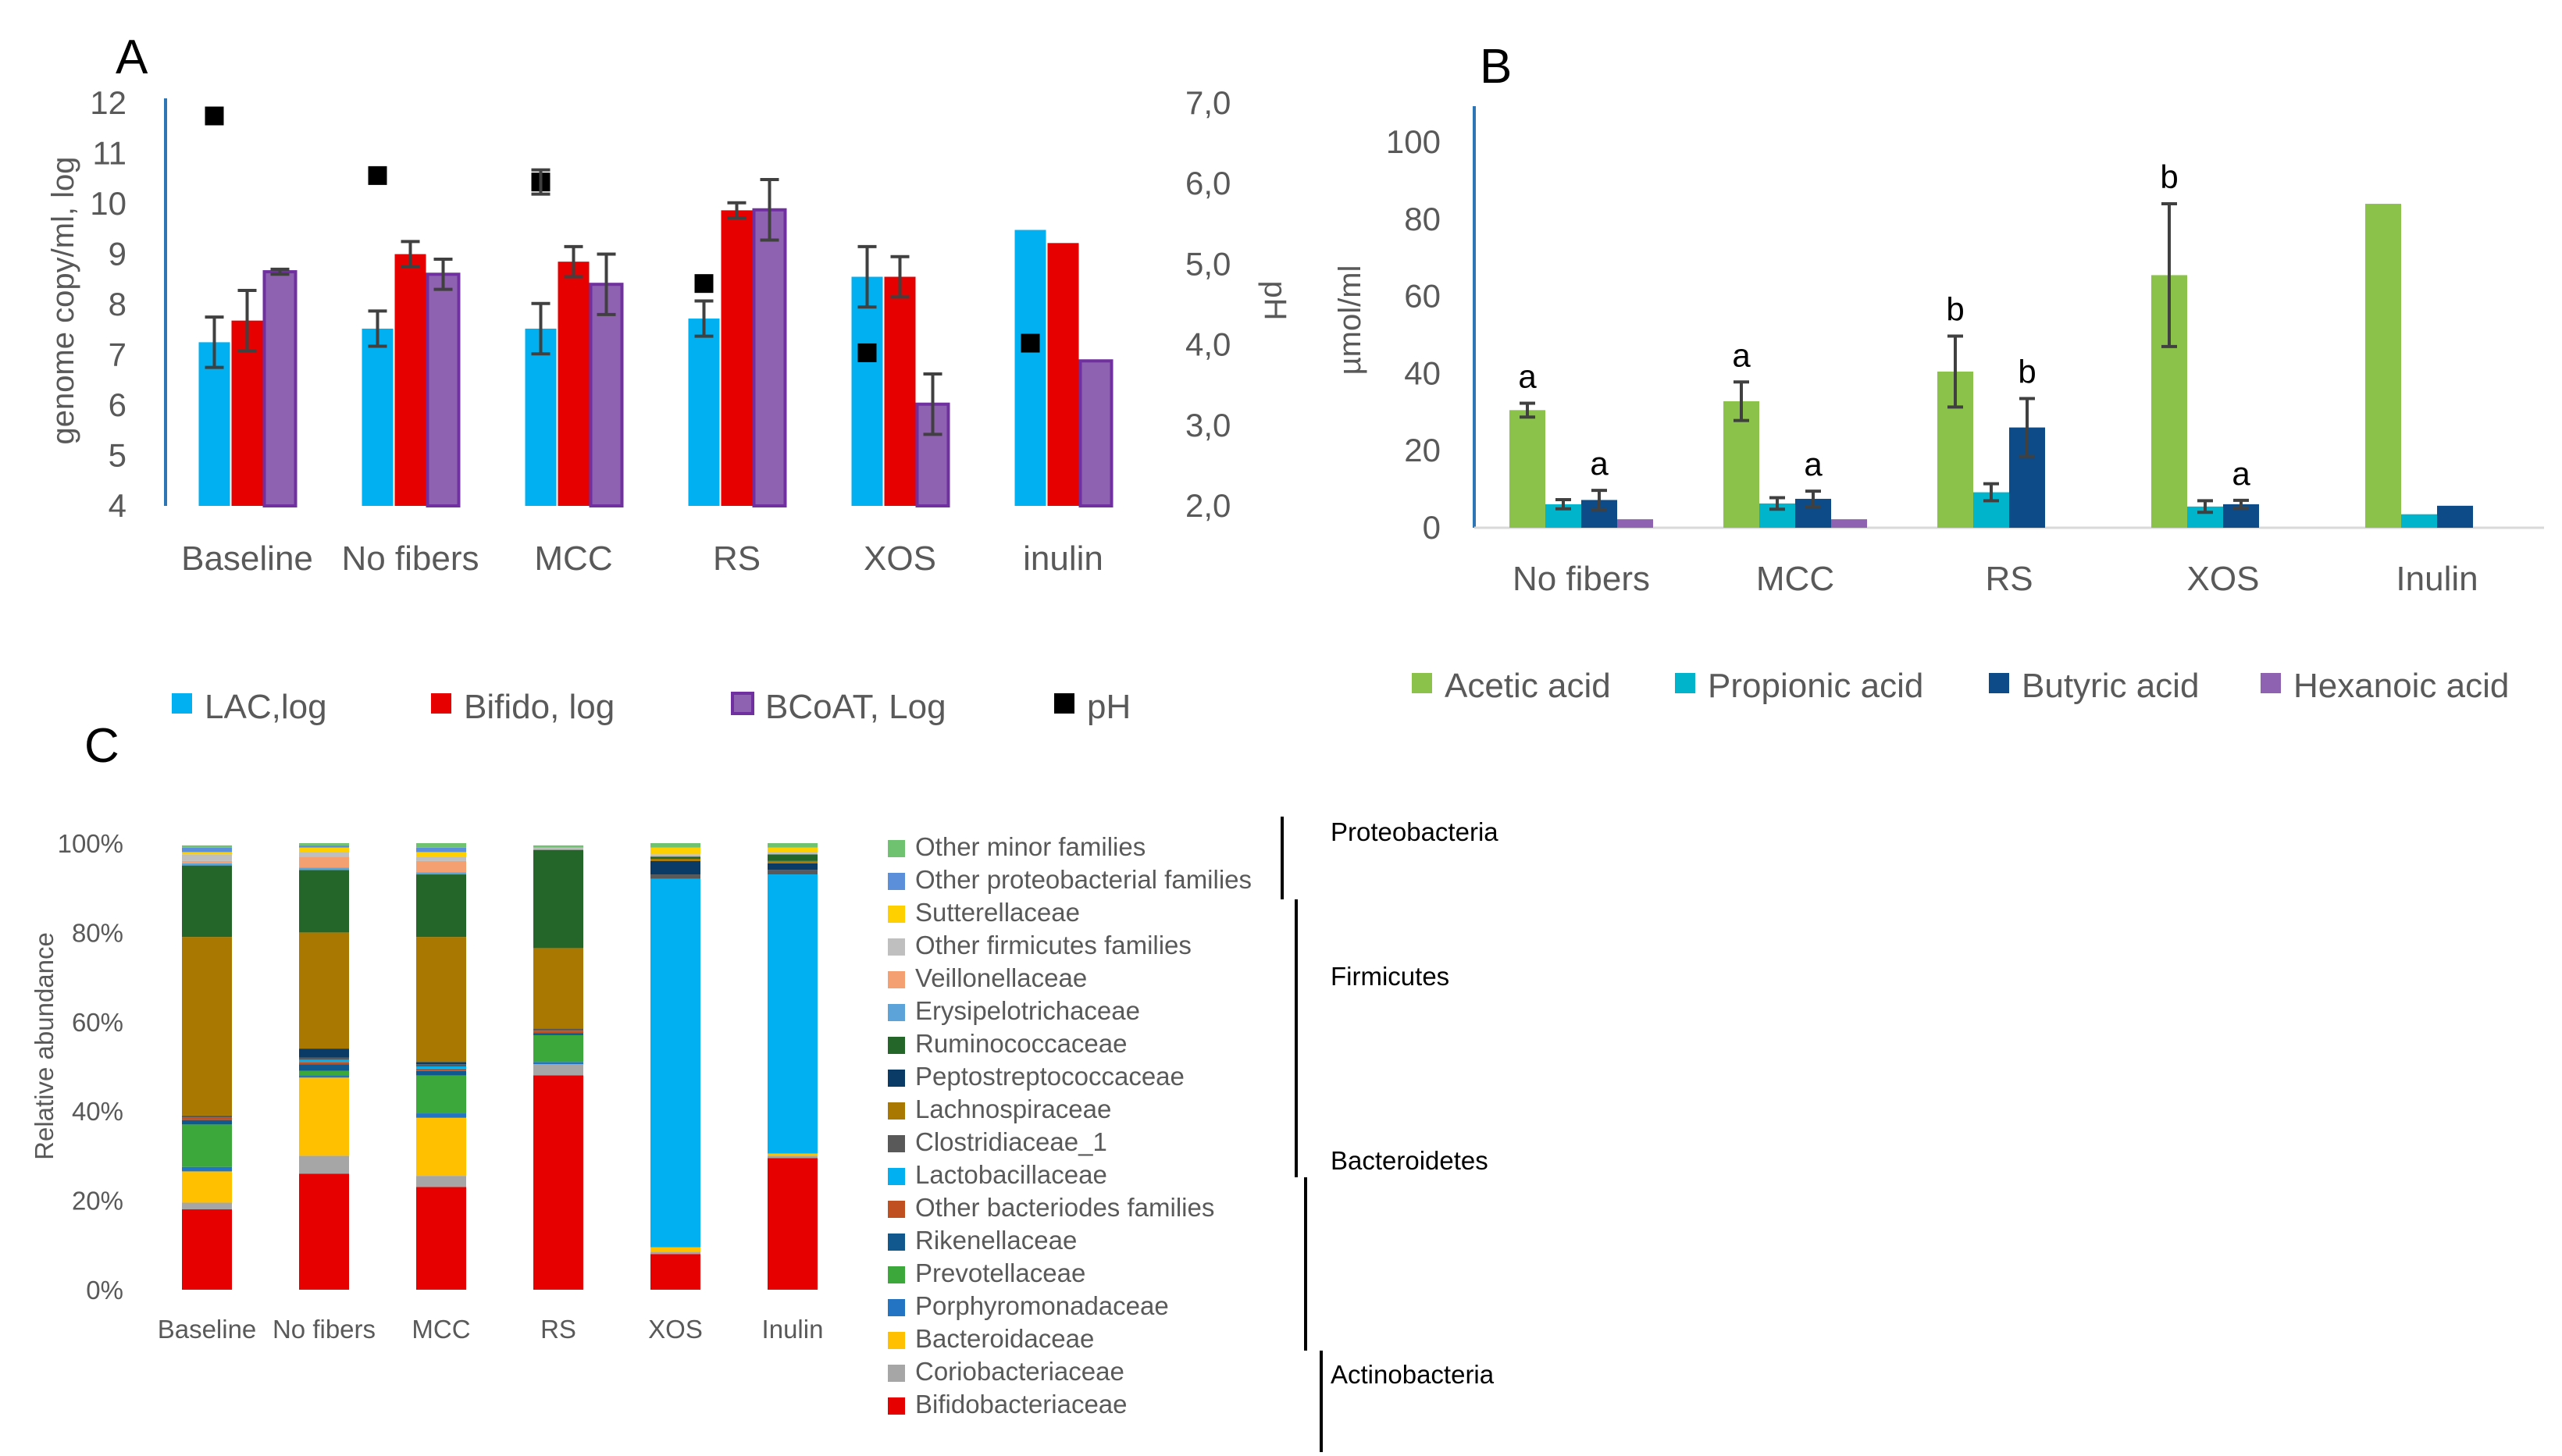  What do you see at coordinates (1390, 976) in the screenshot?
I see `panel-c-phylum-label: Firmicutes` at bounding box center [1390, 976].